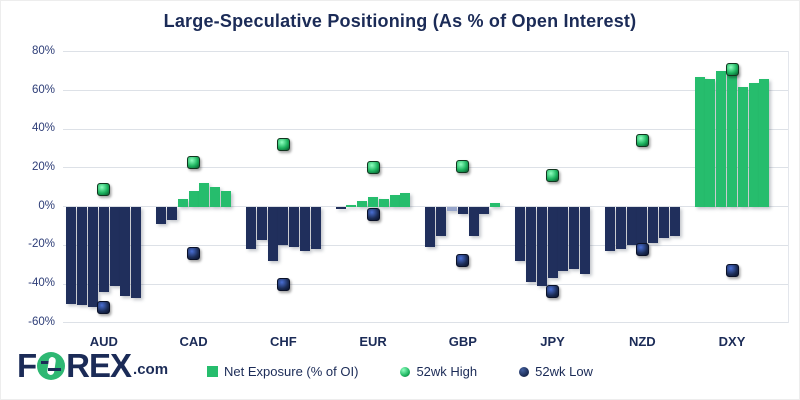  I want to click on legend-item-52wk-high: 52wk High, so click(438, 371).